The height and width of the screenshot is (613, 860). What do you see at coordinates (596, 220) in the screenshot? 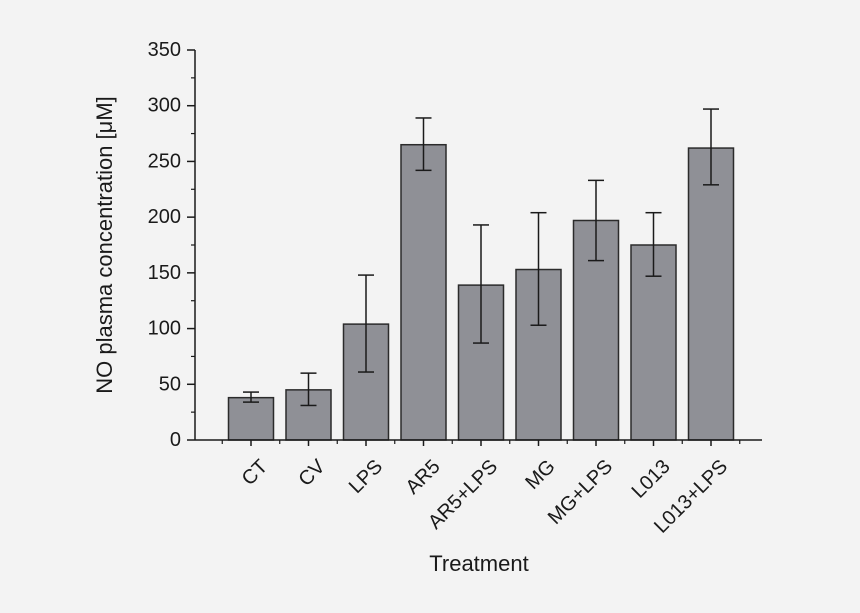
I see `error-bar-mg-lps` at bounding box center [596, 220].